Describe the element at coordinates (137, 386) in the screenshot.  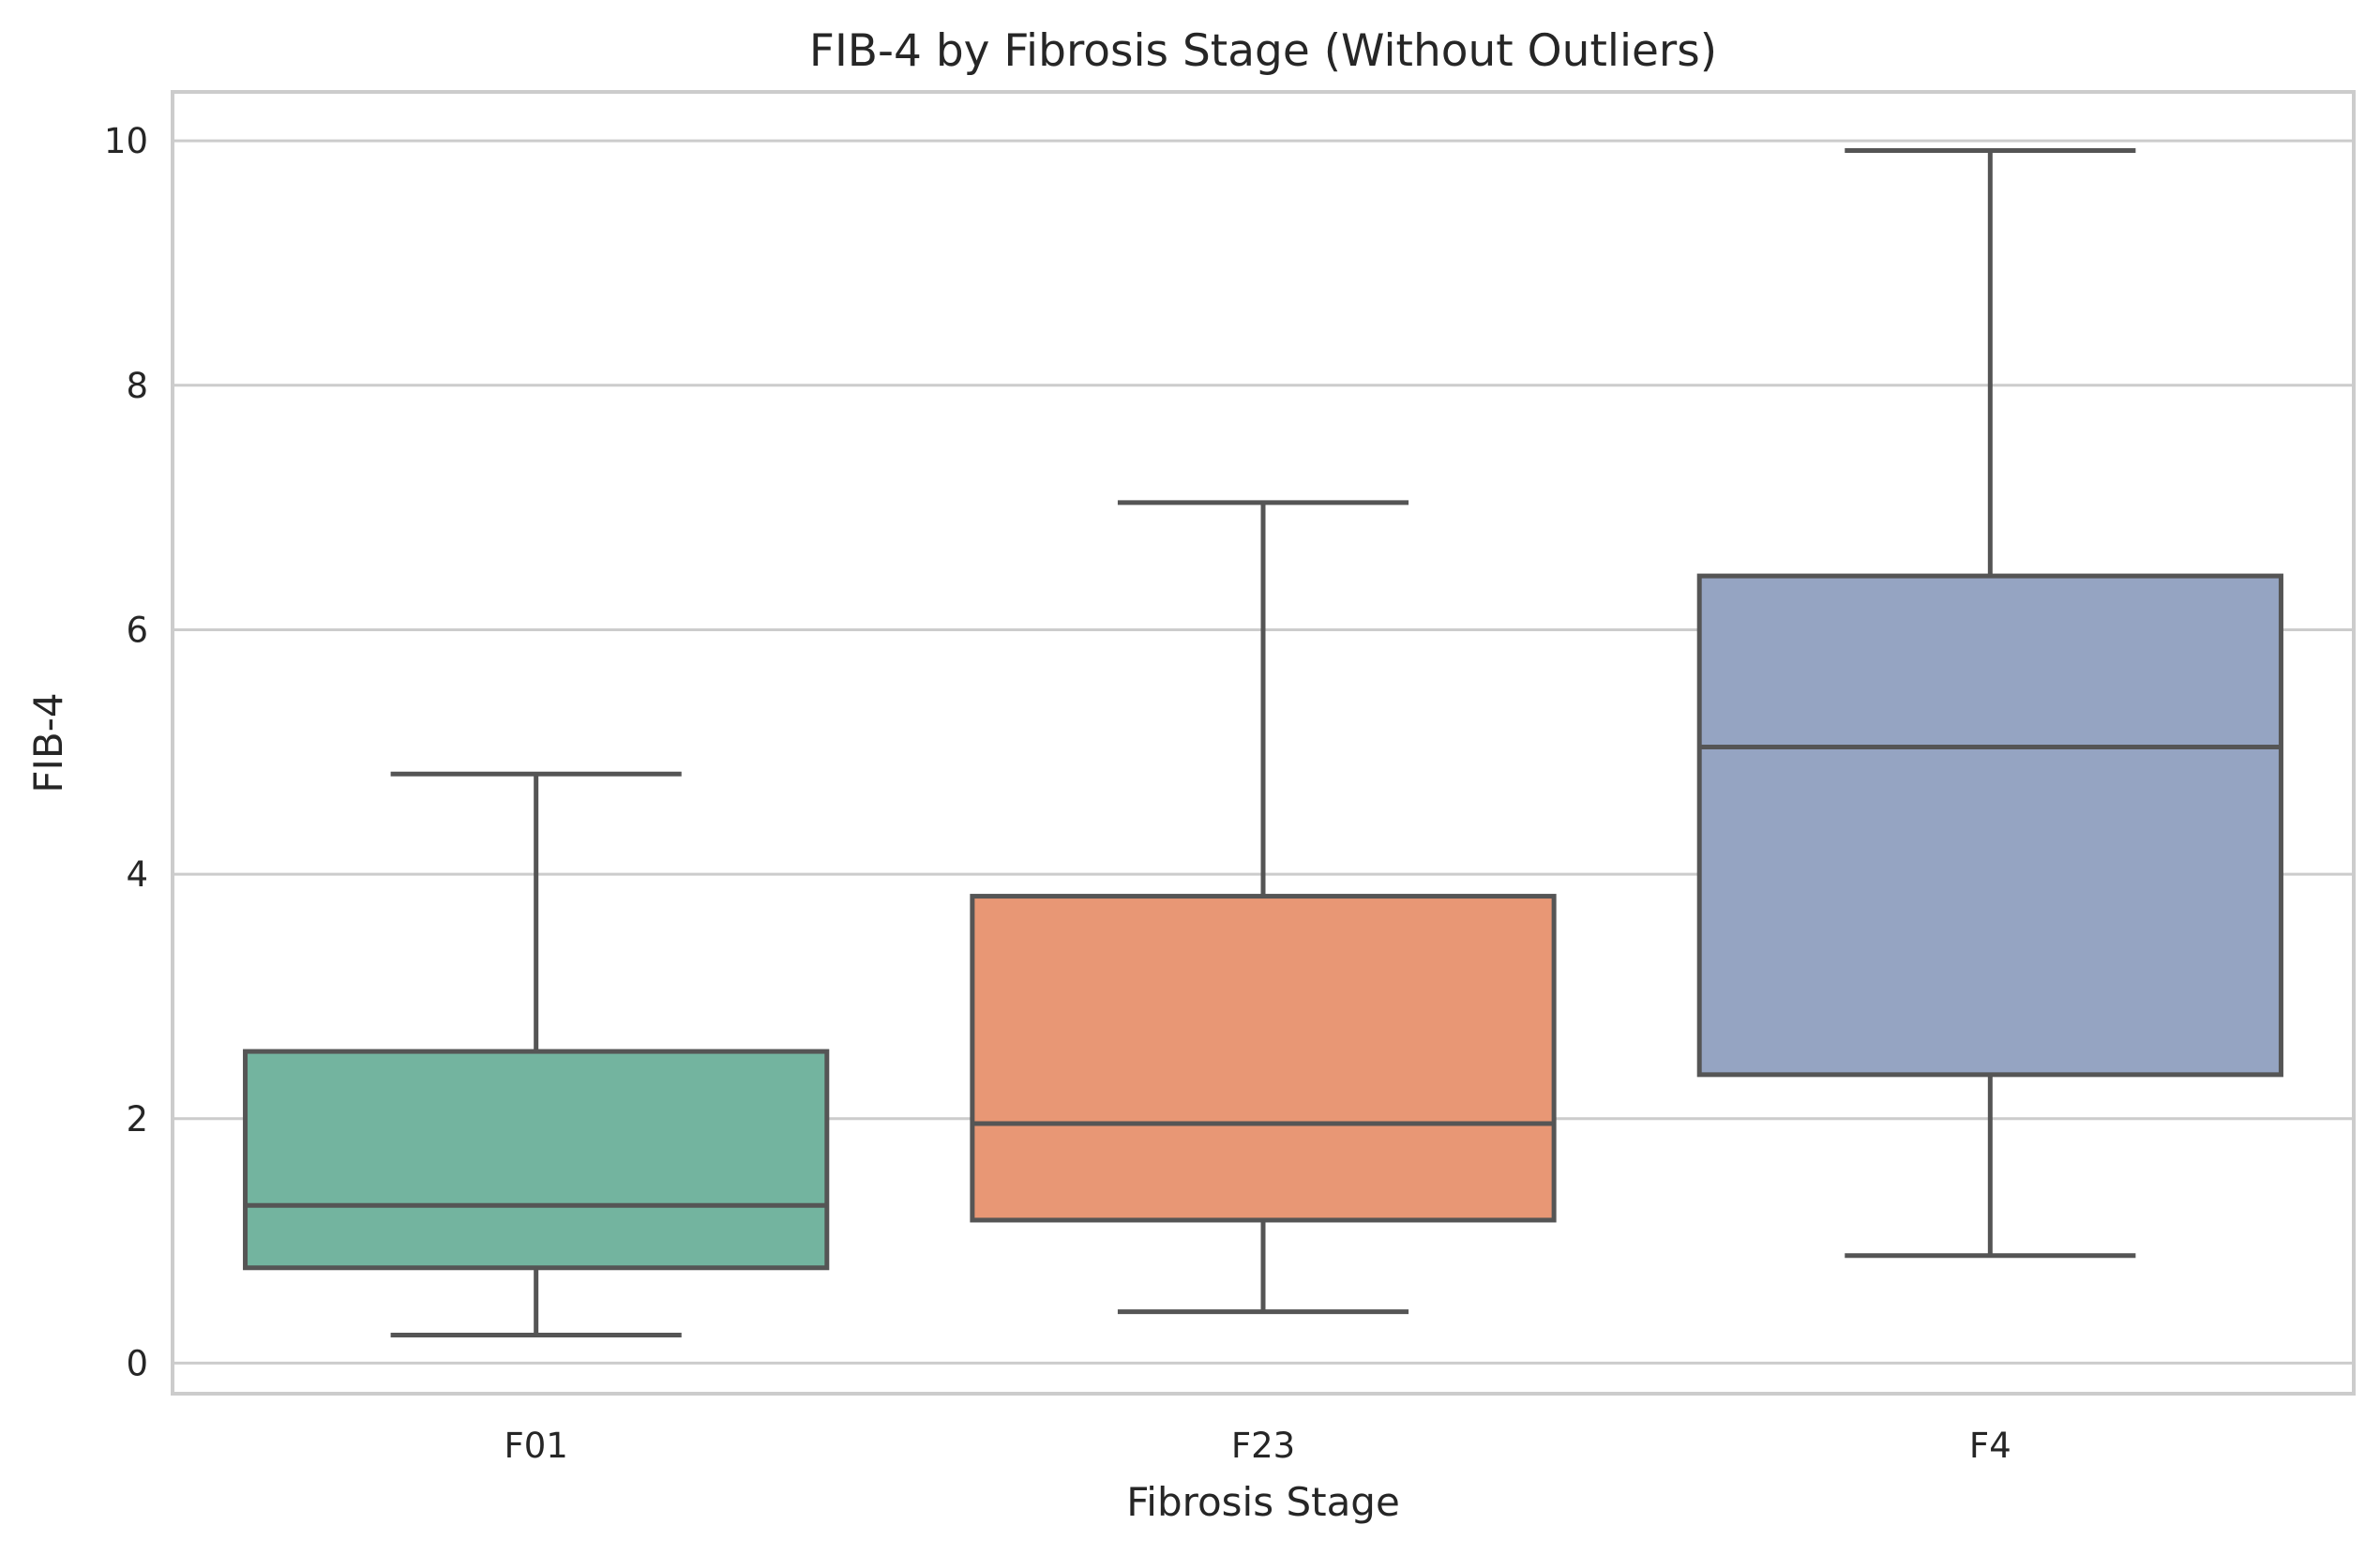
I see `y-tick-label: 8` at that location.